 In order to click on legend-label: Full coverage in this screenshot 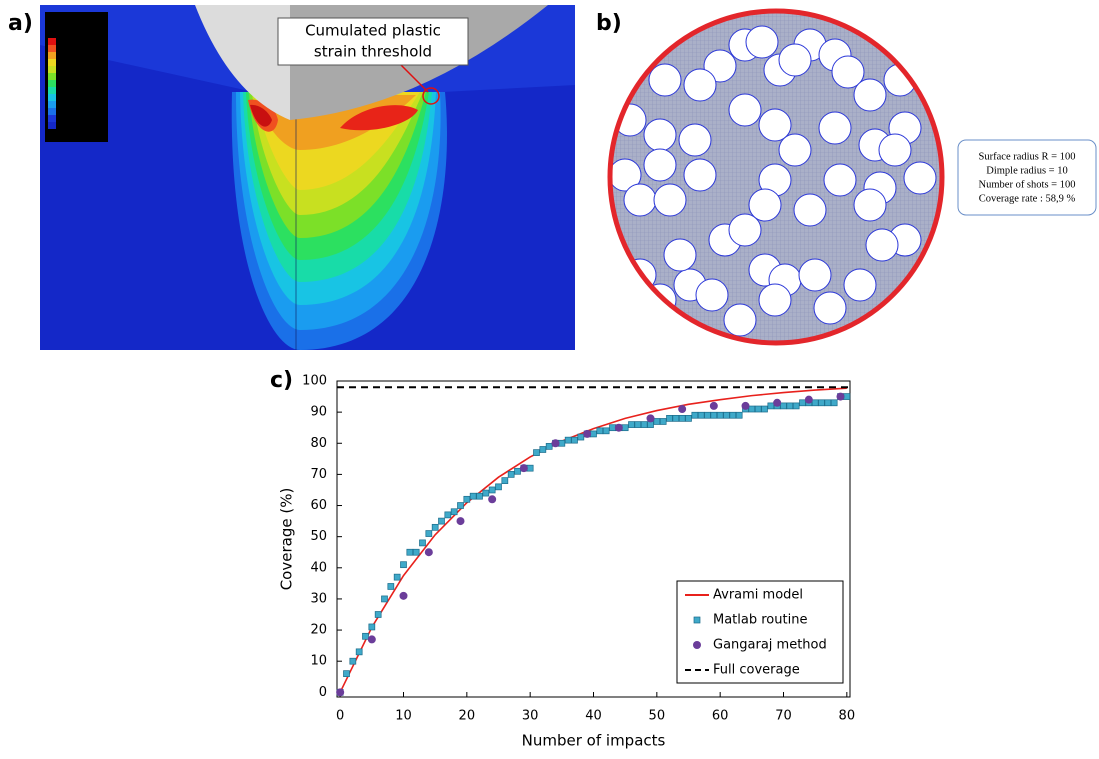, I will do `click(756, 670)`.